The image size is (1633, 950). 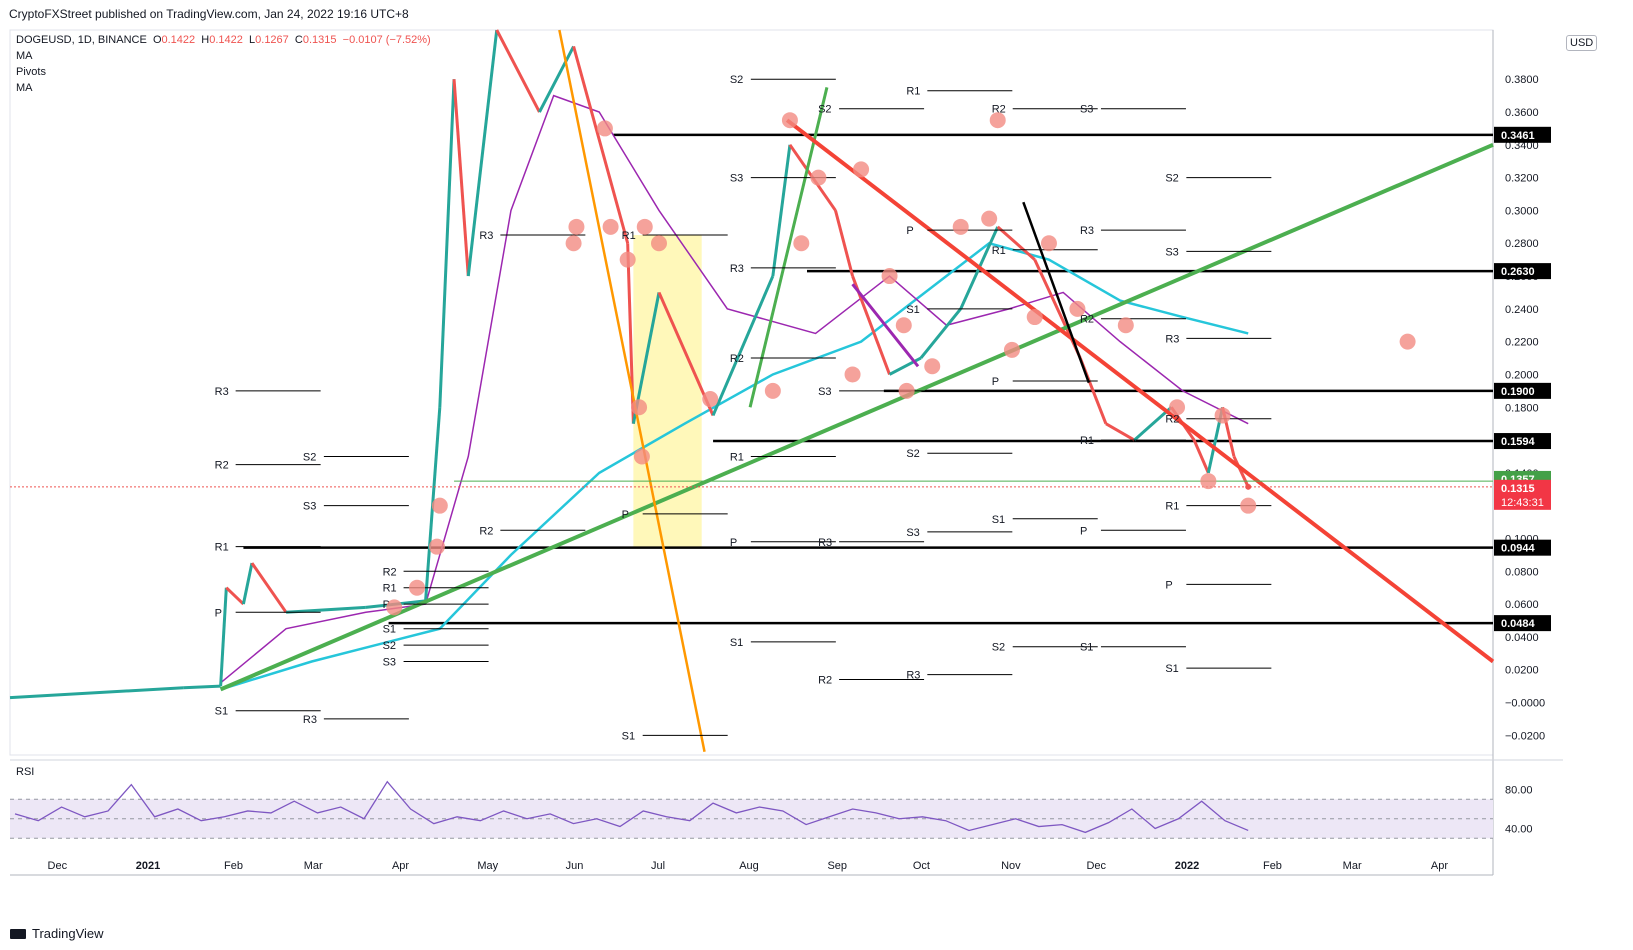 What do you see at coordinates (1525, 736) in the screenshot?
I see `price-tick-label: −0.0200` at bounding box center [1525, 736].